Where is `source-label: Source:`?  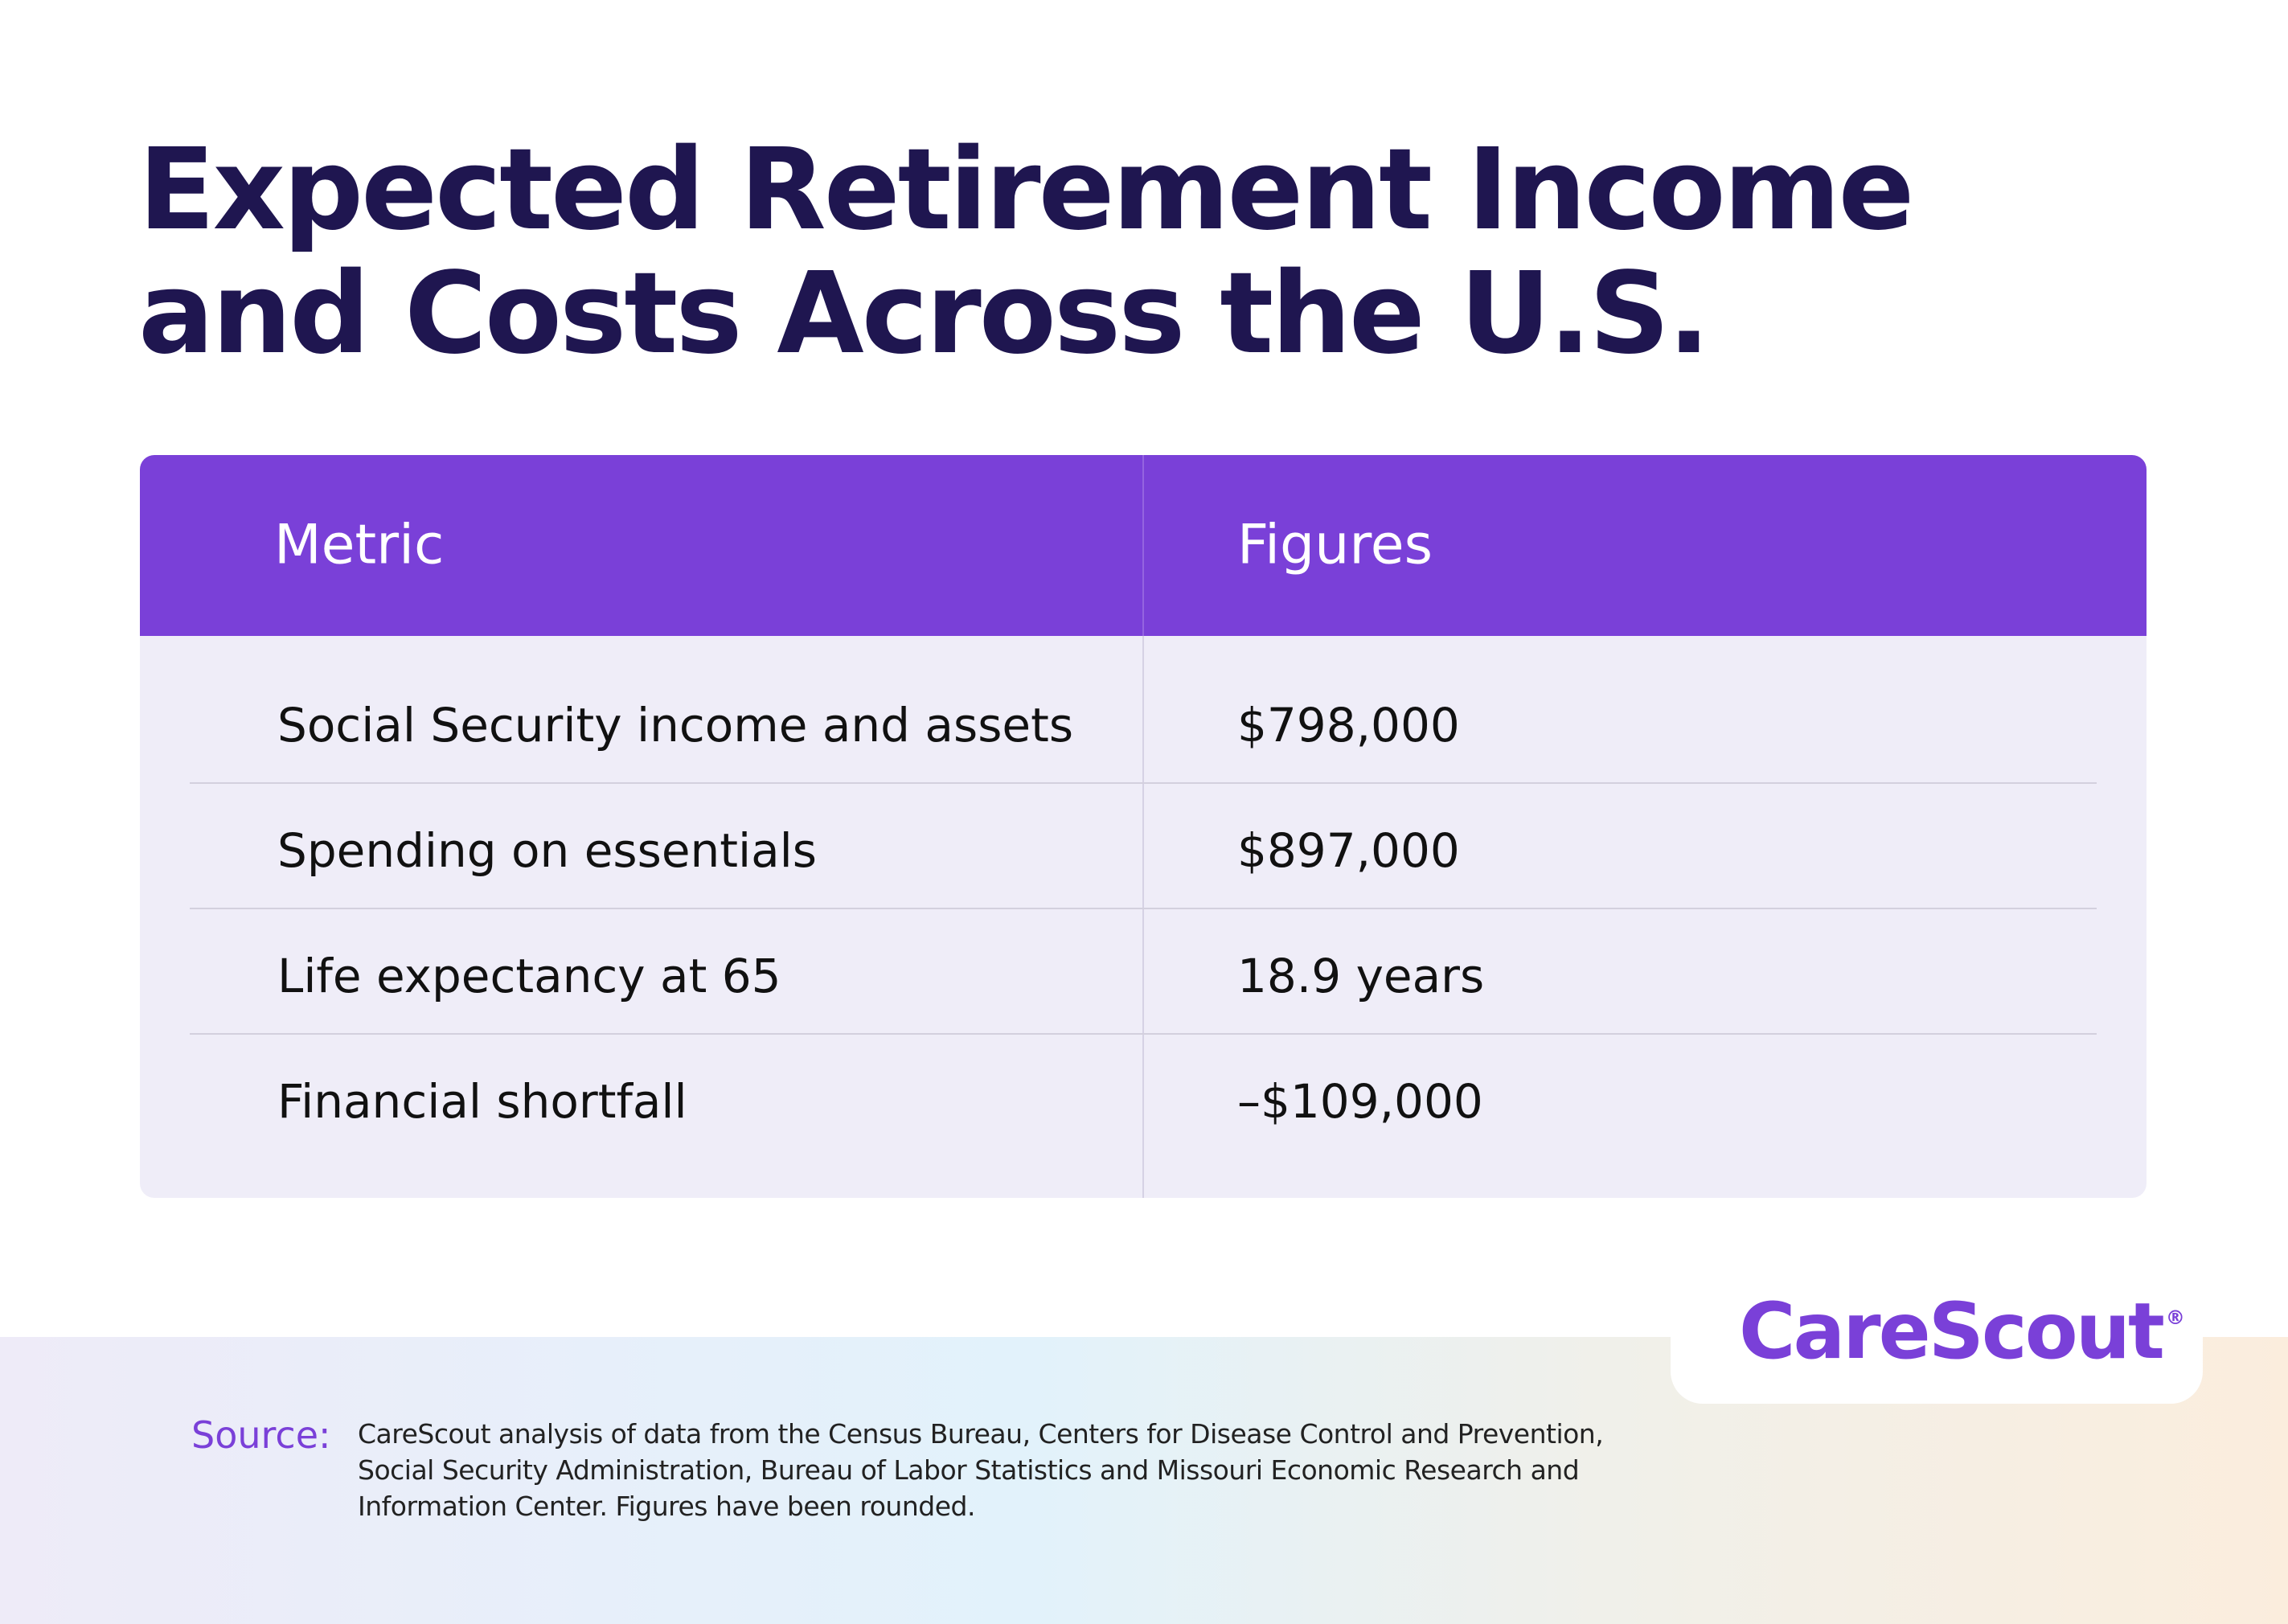
source-label: Source: is located at coordinates (261, 1435).